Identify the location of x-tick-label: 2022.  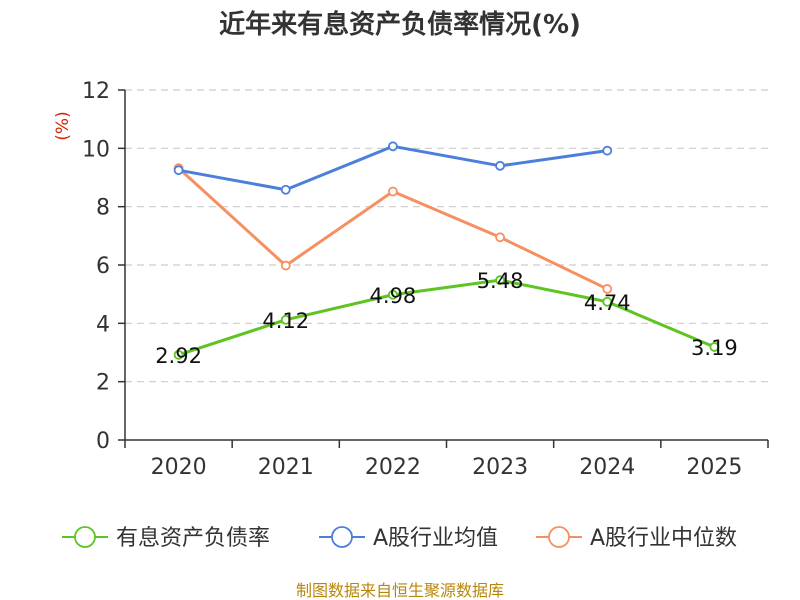
(393, 467).